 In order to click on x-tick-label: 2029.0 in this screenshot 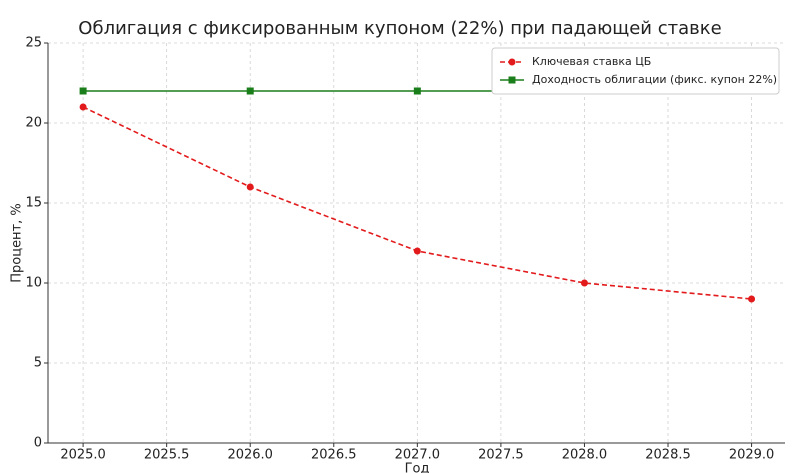, I will do `click(752, 455)`.